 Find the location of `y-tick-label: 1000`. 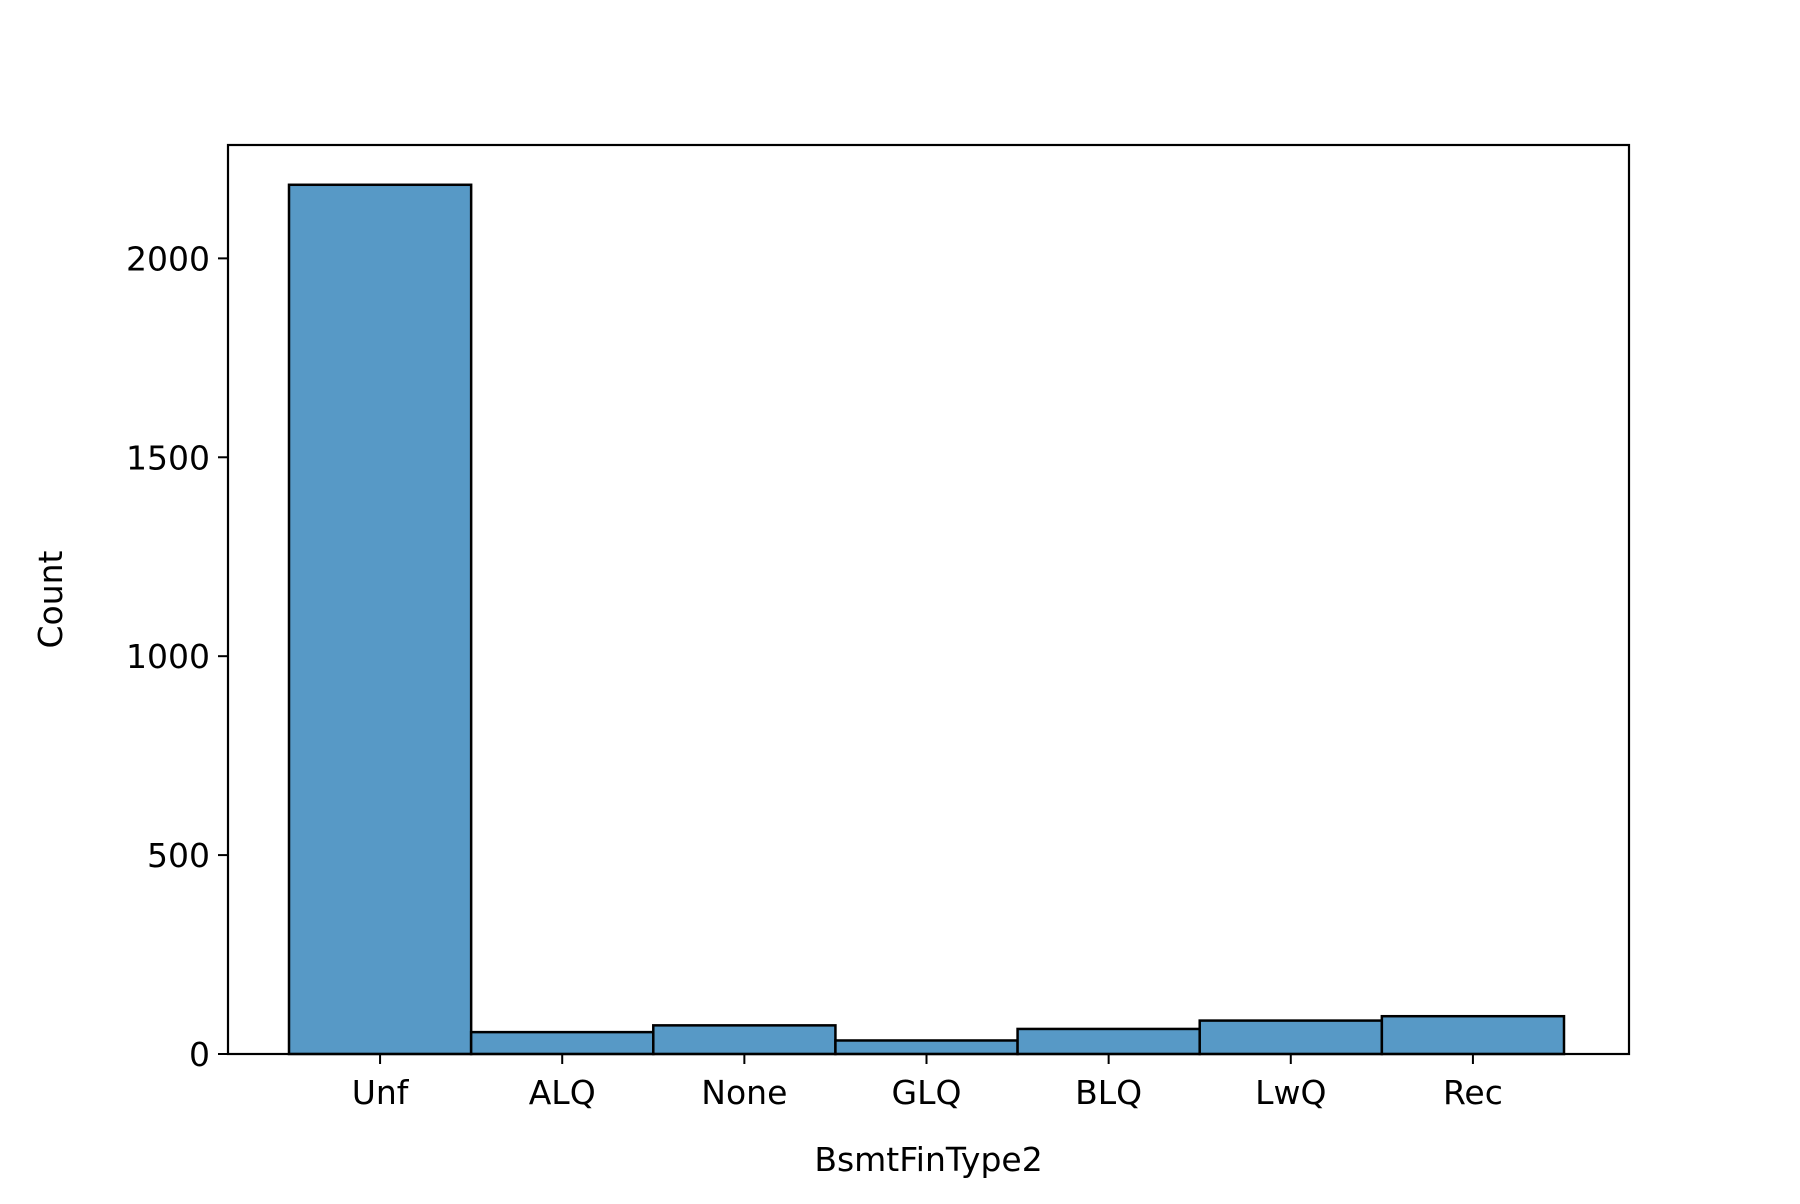

y-tick-label: 1000 is located at coordinates (168, 656).